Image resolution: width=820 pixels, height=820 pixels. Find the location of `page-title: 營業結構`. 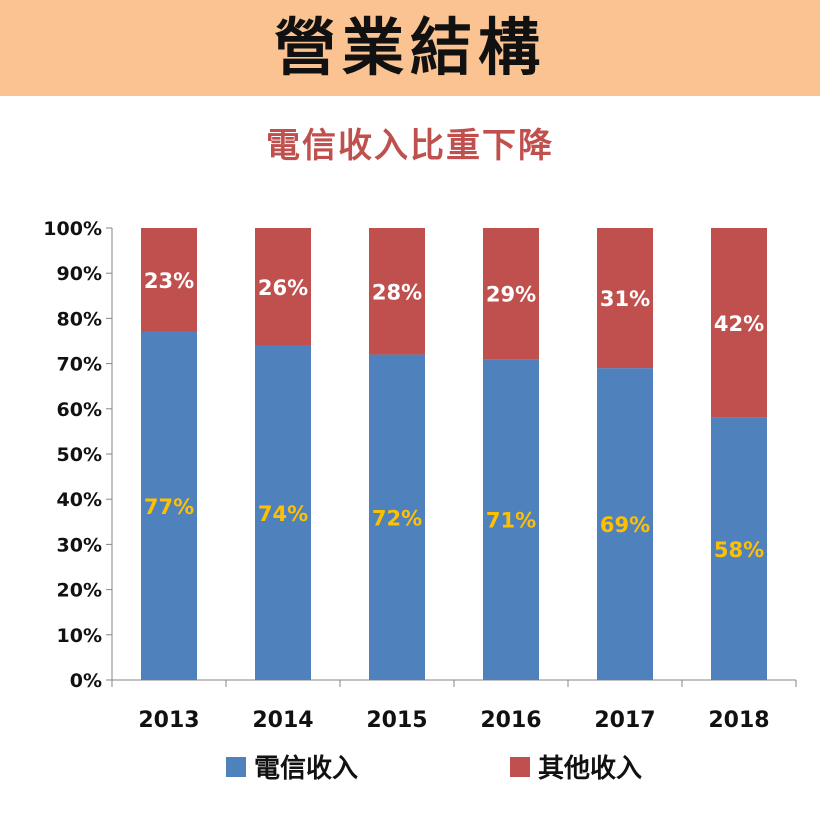

page-title: 營業結構 is located at coordinates (409, 47).